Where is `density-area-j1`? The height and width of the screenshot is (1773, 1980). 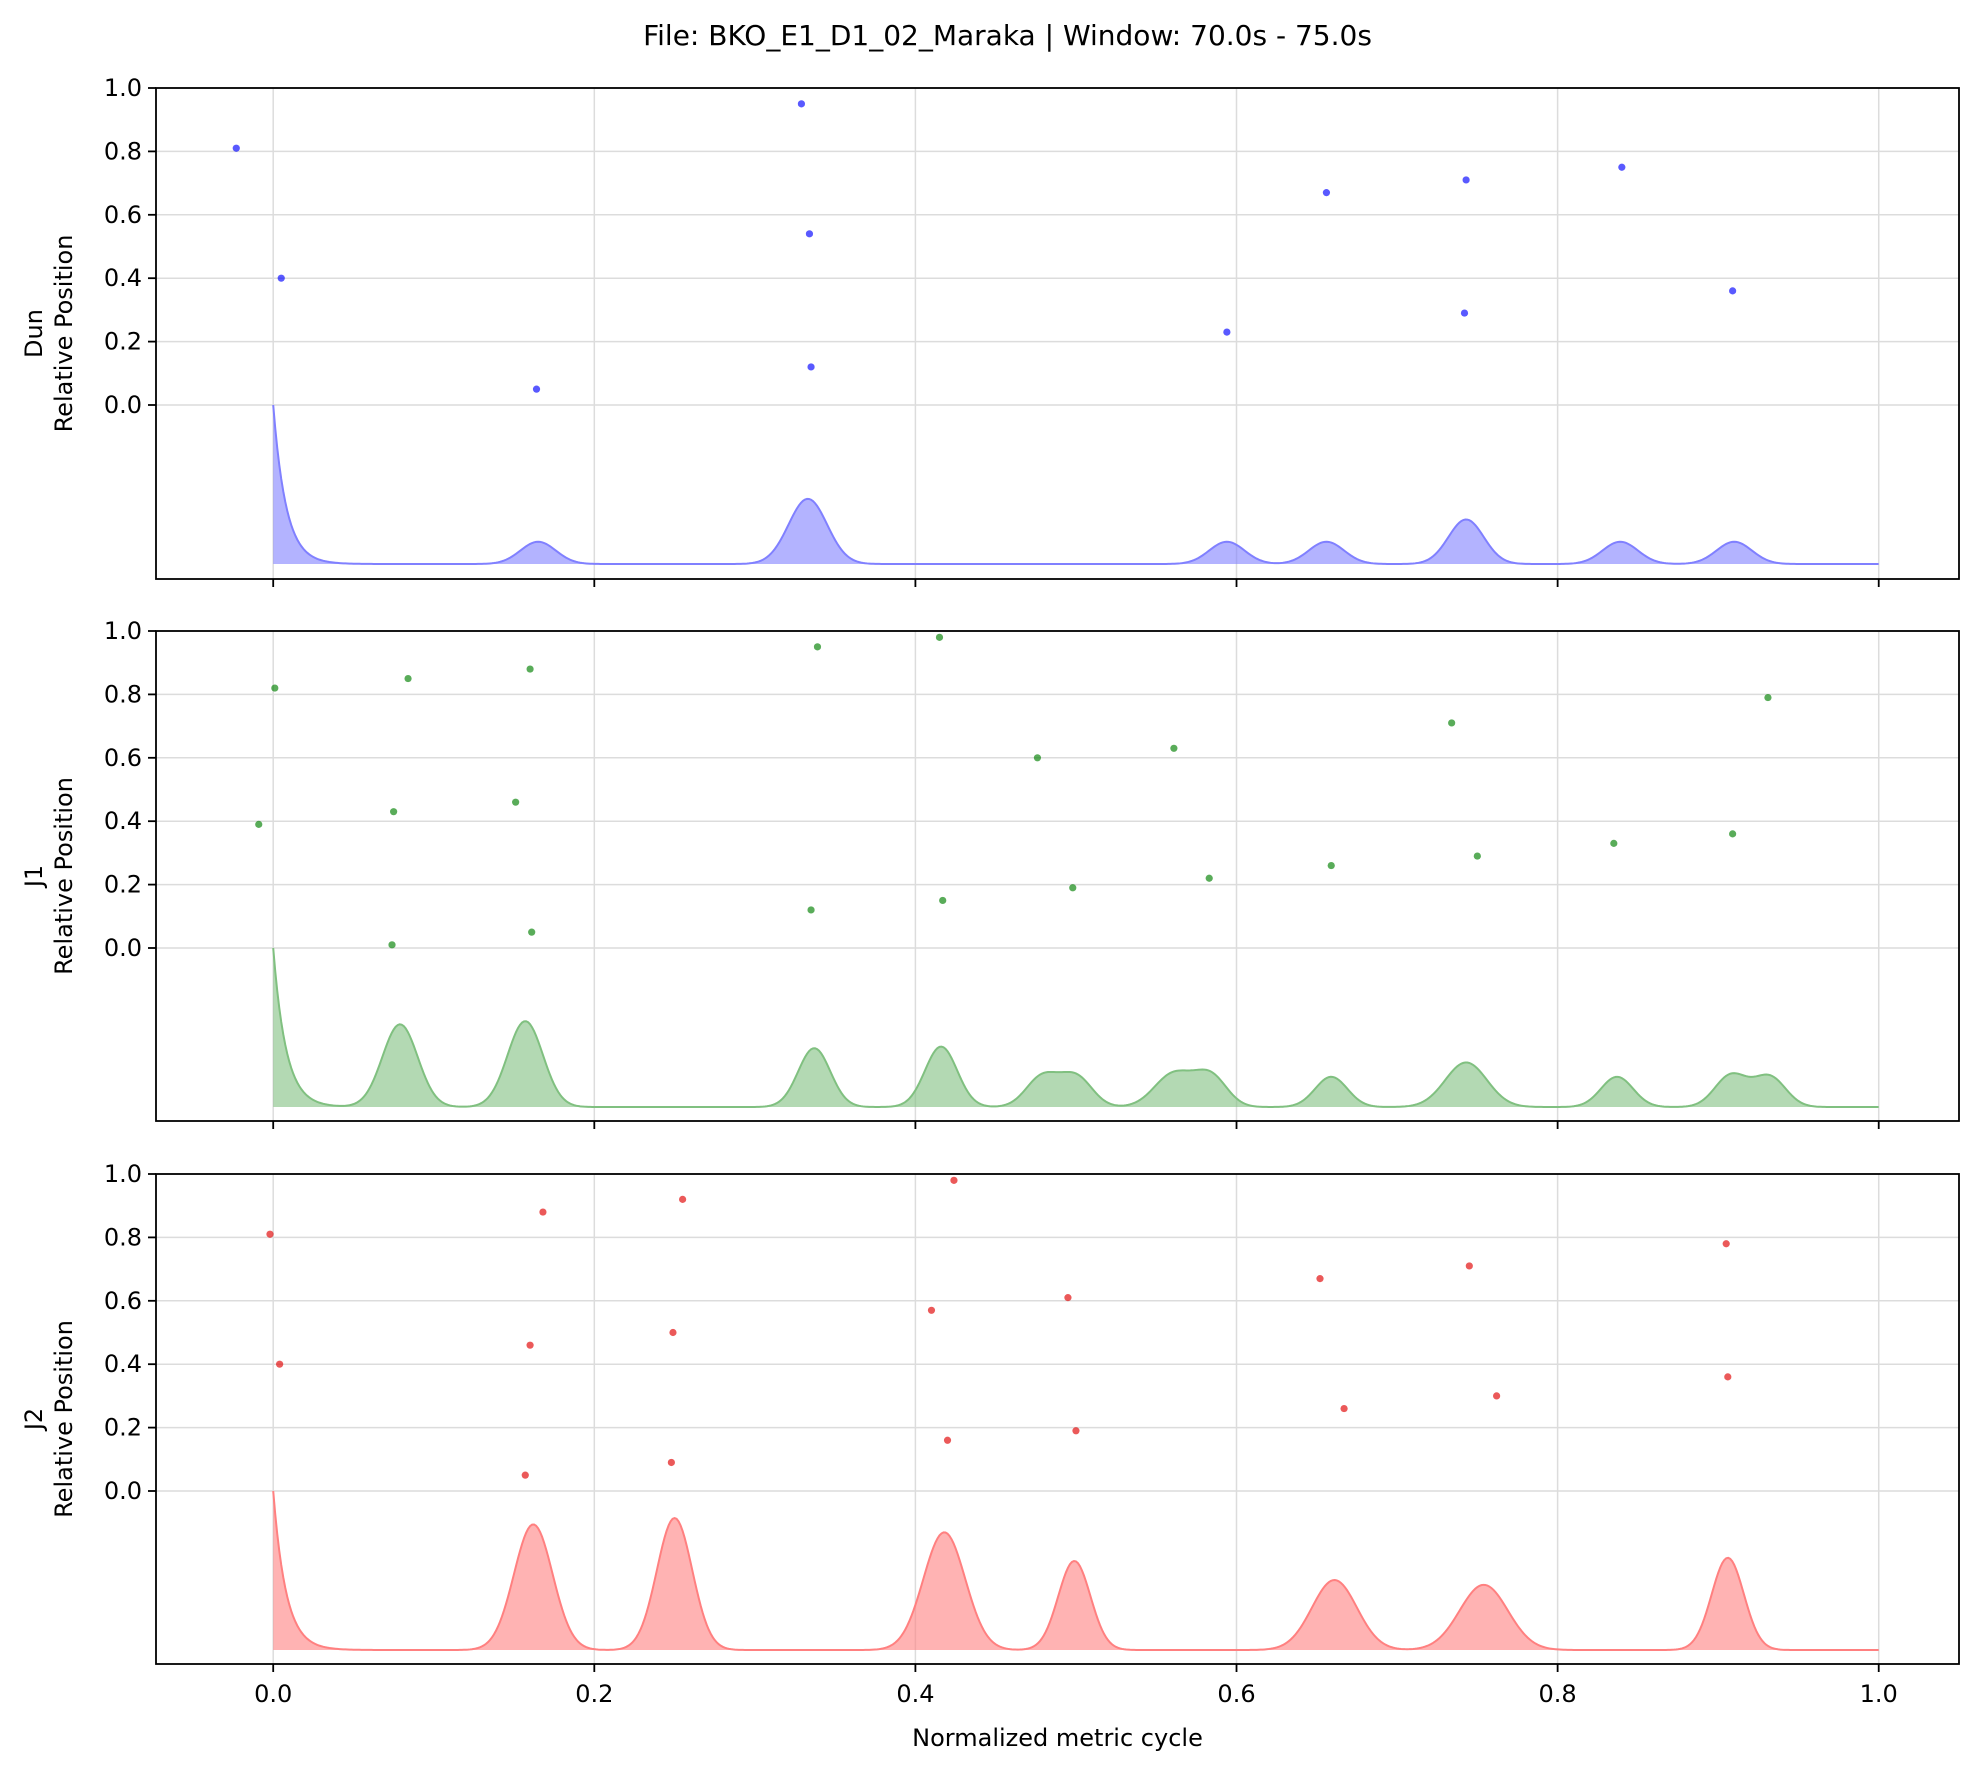 density-area-j1 is located at coordinates (1076, 1027).